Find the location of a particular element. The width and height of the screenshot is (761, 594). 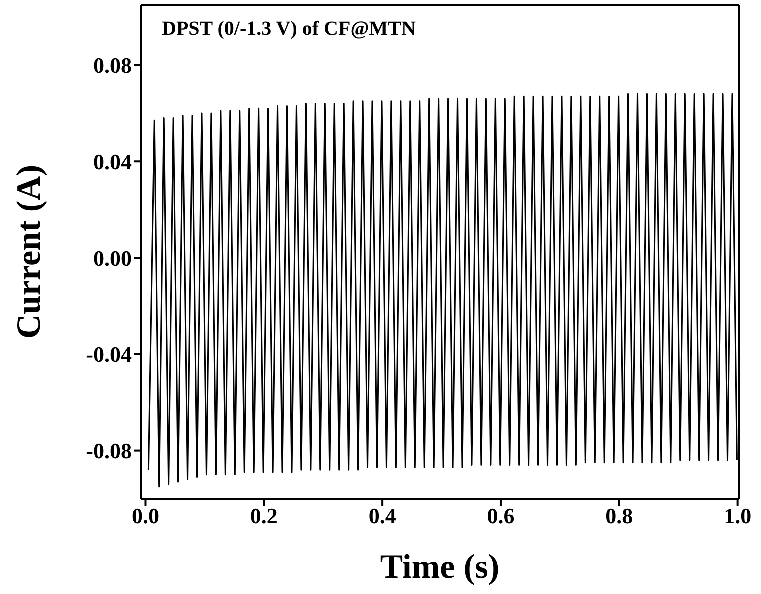

x-tick-label: 0.0 is located at coordinates (146, 516).